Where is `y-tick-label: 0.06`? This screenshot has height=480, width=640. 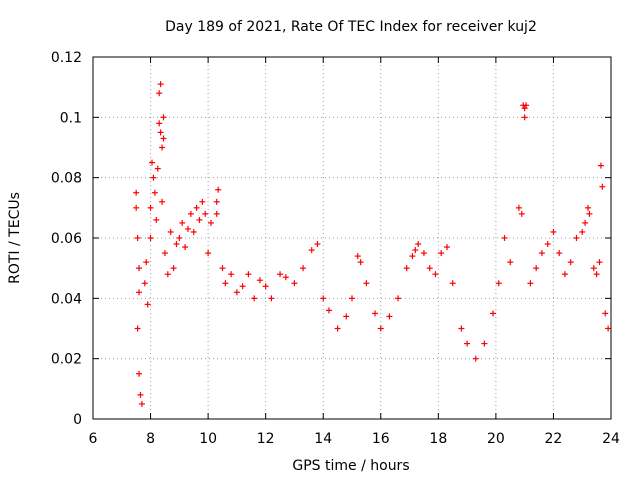 y-tick-label: 0.06 is located at coordinates (66, 239).